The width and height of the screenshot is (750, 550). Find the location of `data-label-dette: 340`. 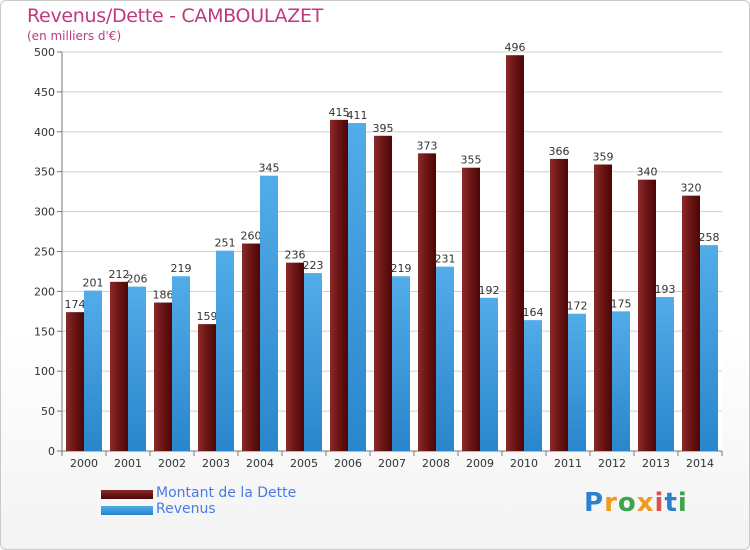

data-label-dette: 340 is located at coordinates (647, 172).